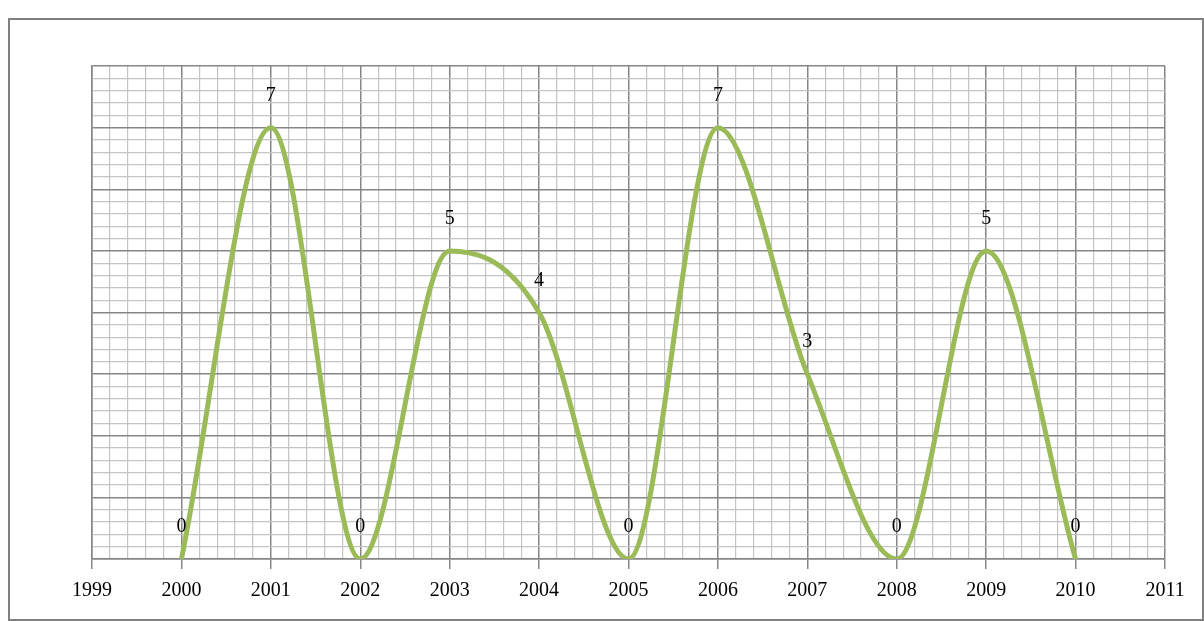 The width and height of the screenshot is (1204, 621). I want to click on x-tick-label: 2003, so click(449, 589).